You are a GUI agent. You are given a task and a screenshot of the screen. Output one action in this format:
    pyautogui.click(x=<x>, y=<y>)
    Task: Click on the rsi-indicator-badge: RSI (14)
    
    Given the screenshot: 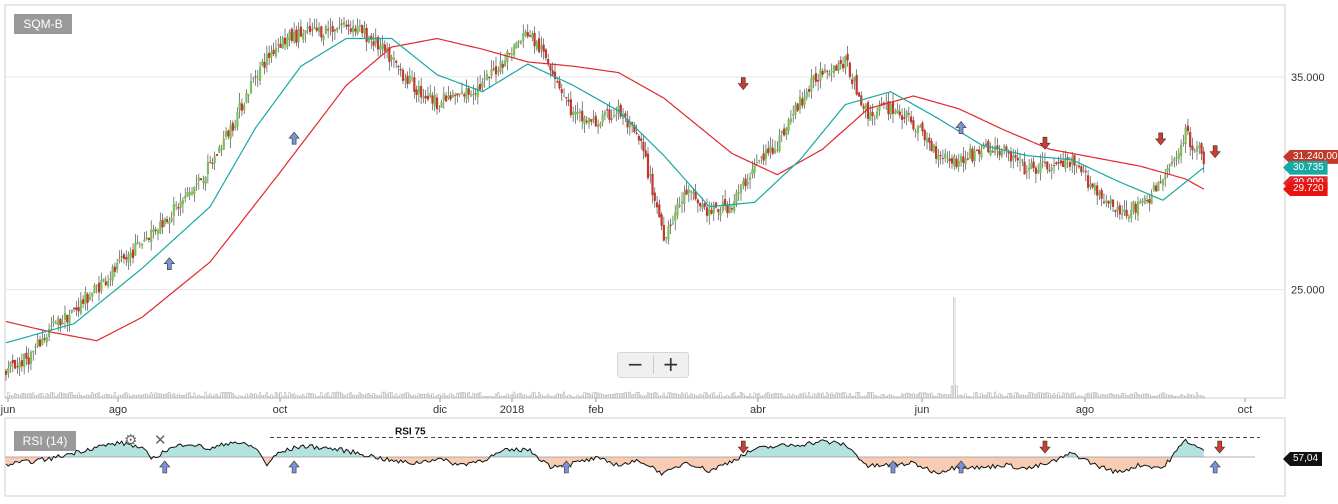 What is the action you would take?
    pyautogui.click(x=45, y=441)
    